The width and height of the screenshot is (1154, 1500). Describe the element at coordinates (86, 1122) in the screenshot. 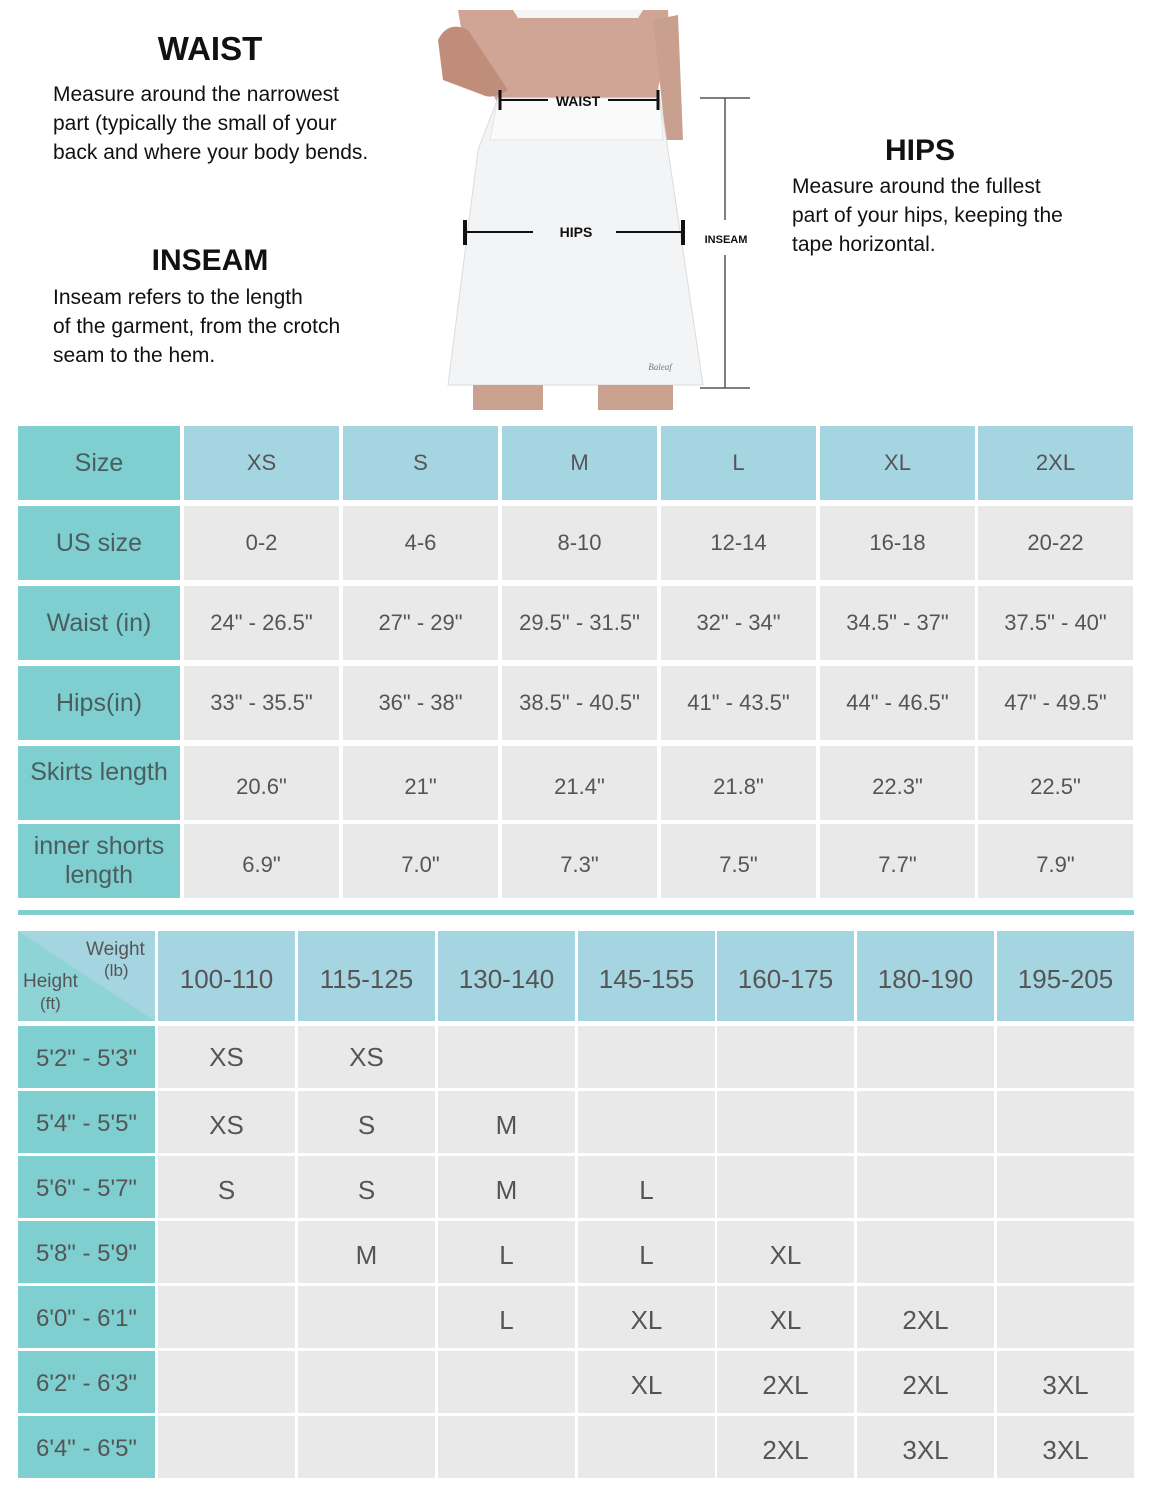

I see `height-label: 5'4" - 5'5"` at that location.